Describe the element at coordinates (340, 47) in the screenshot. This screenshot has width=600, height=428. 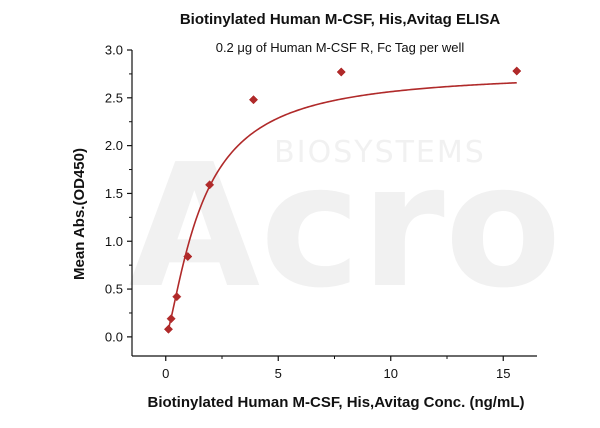
I see `chart-subtitle: 0.2 μg of Human M-CSF R, Fc Tag per well` at that location.